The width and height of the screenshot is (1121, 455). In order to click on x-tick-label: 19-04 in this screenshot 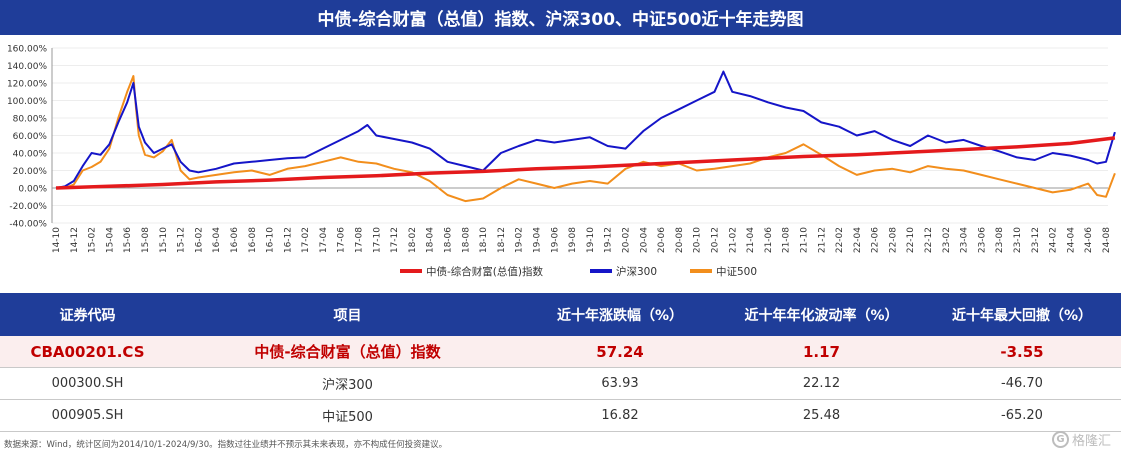, I will do `click(538, 240)`.